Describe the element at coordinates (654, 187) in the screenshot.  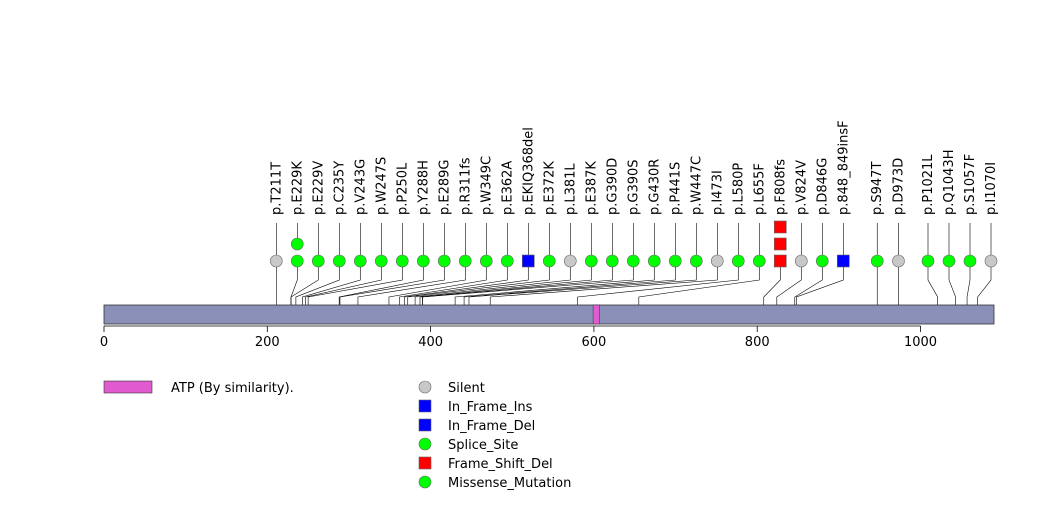
I see `mutation-label: p.G430R` at that location.